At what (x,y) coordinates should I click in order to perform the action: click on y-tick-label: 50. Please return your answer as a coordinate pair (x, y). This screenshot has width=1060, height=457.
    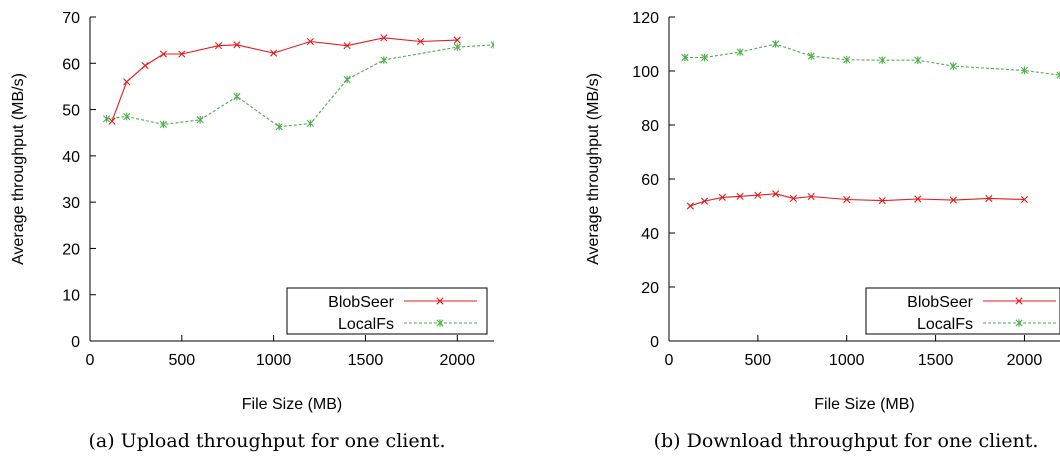
    Looking at the image, I should click on (71, 111).